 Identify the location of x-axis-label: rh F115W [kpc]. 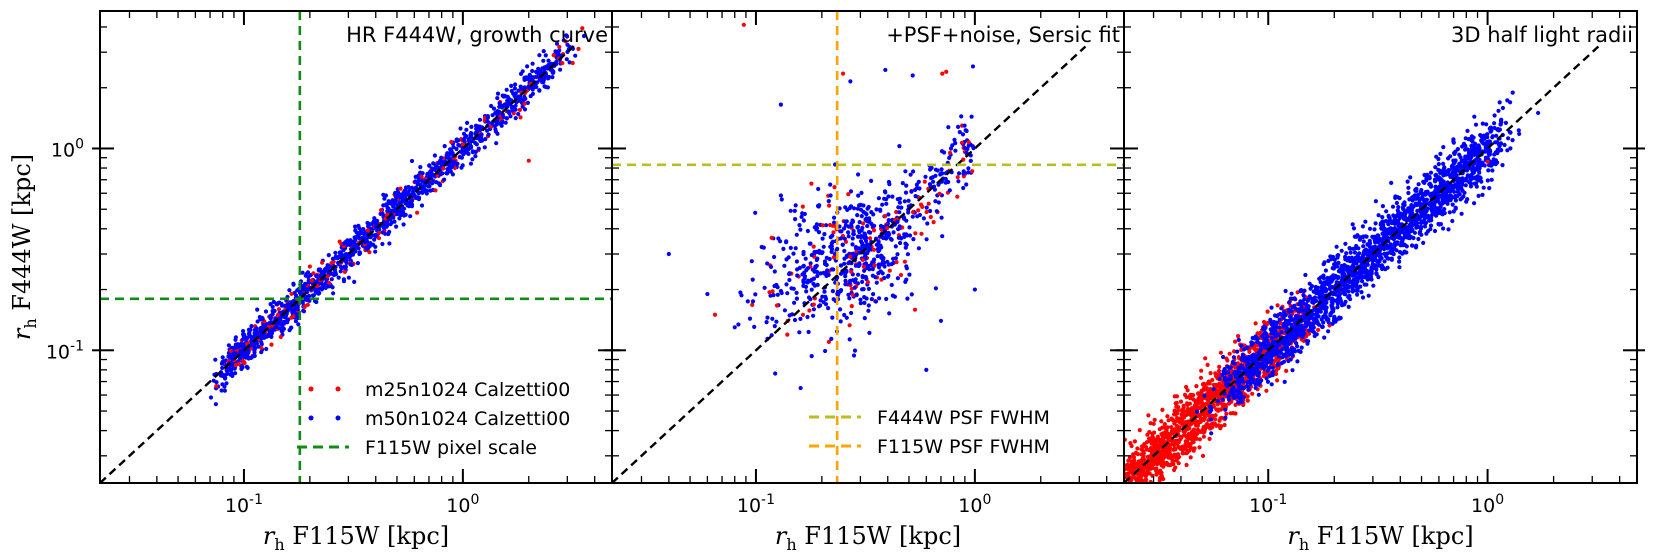
(868, 538).